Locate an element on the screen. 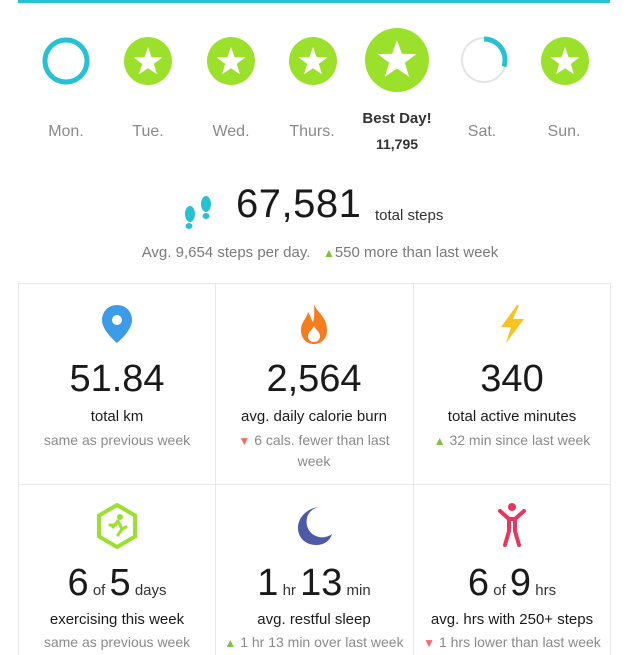 Image resolution: width=640 pixels, height=655 pixels. avg-steps-text: Avg. 9,654 steps per day. is located at coordinates (226, 252).